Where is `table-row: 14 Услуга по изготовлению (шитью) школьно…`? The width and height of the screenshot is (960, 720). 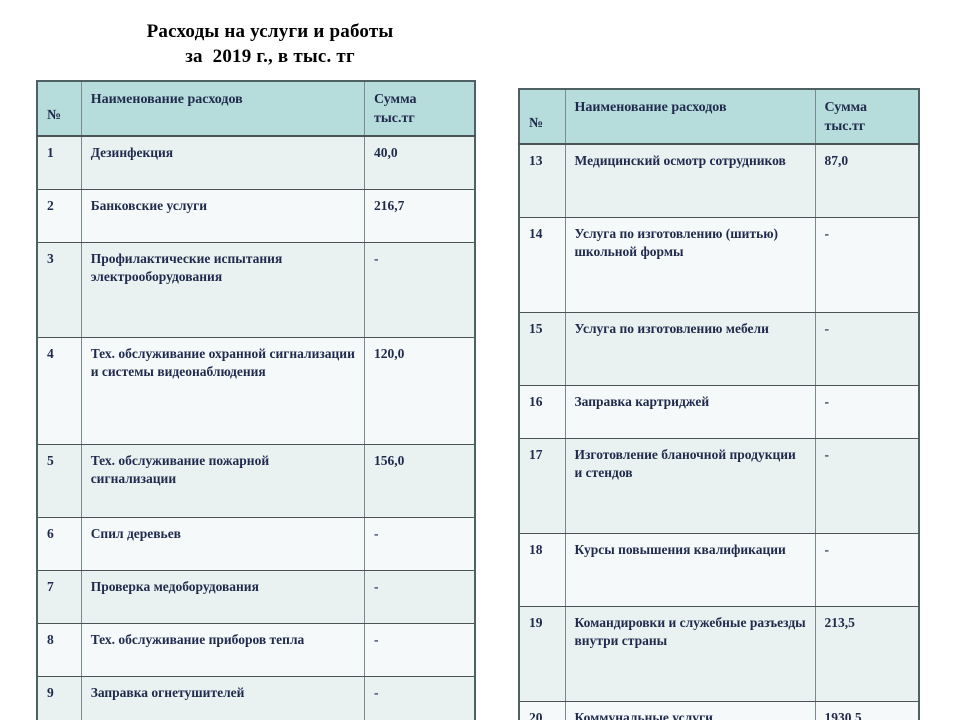
table-row: 14 Услуга по изготовлению (шитью) школьно… is located at coordinates (719, 265).